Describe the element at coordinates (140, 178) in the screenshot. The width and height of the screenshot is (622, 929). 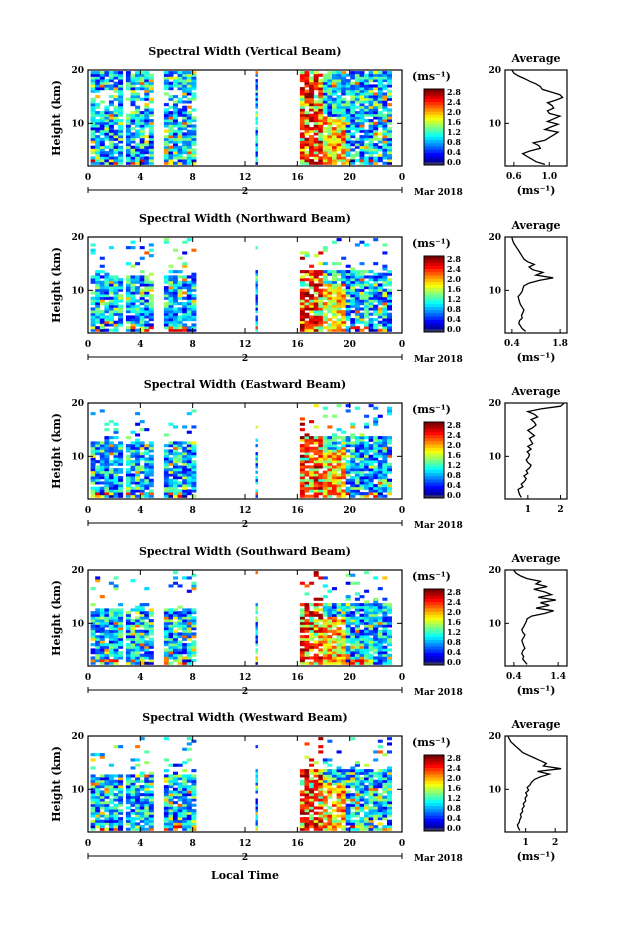
I see `x-tick-label: 4` at that location.